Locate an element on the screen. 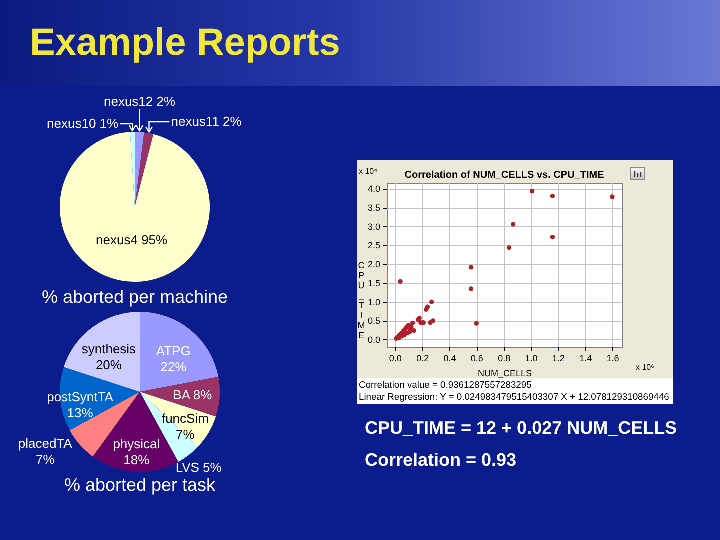 The height and width of the screenshot is (540, 720). x-tick-label: 0.8 is located at coordinates (504, 359).